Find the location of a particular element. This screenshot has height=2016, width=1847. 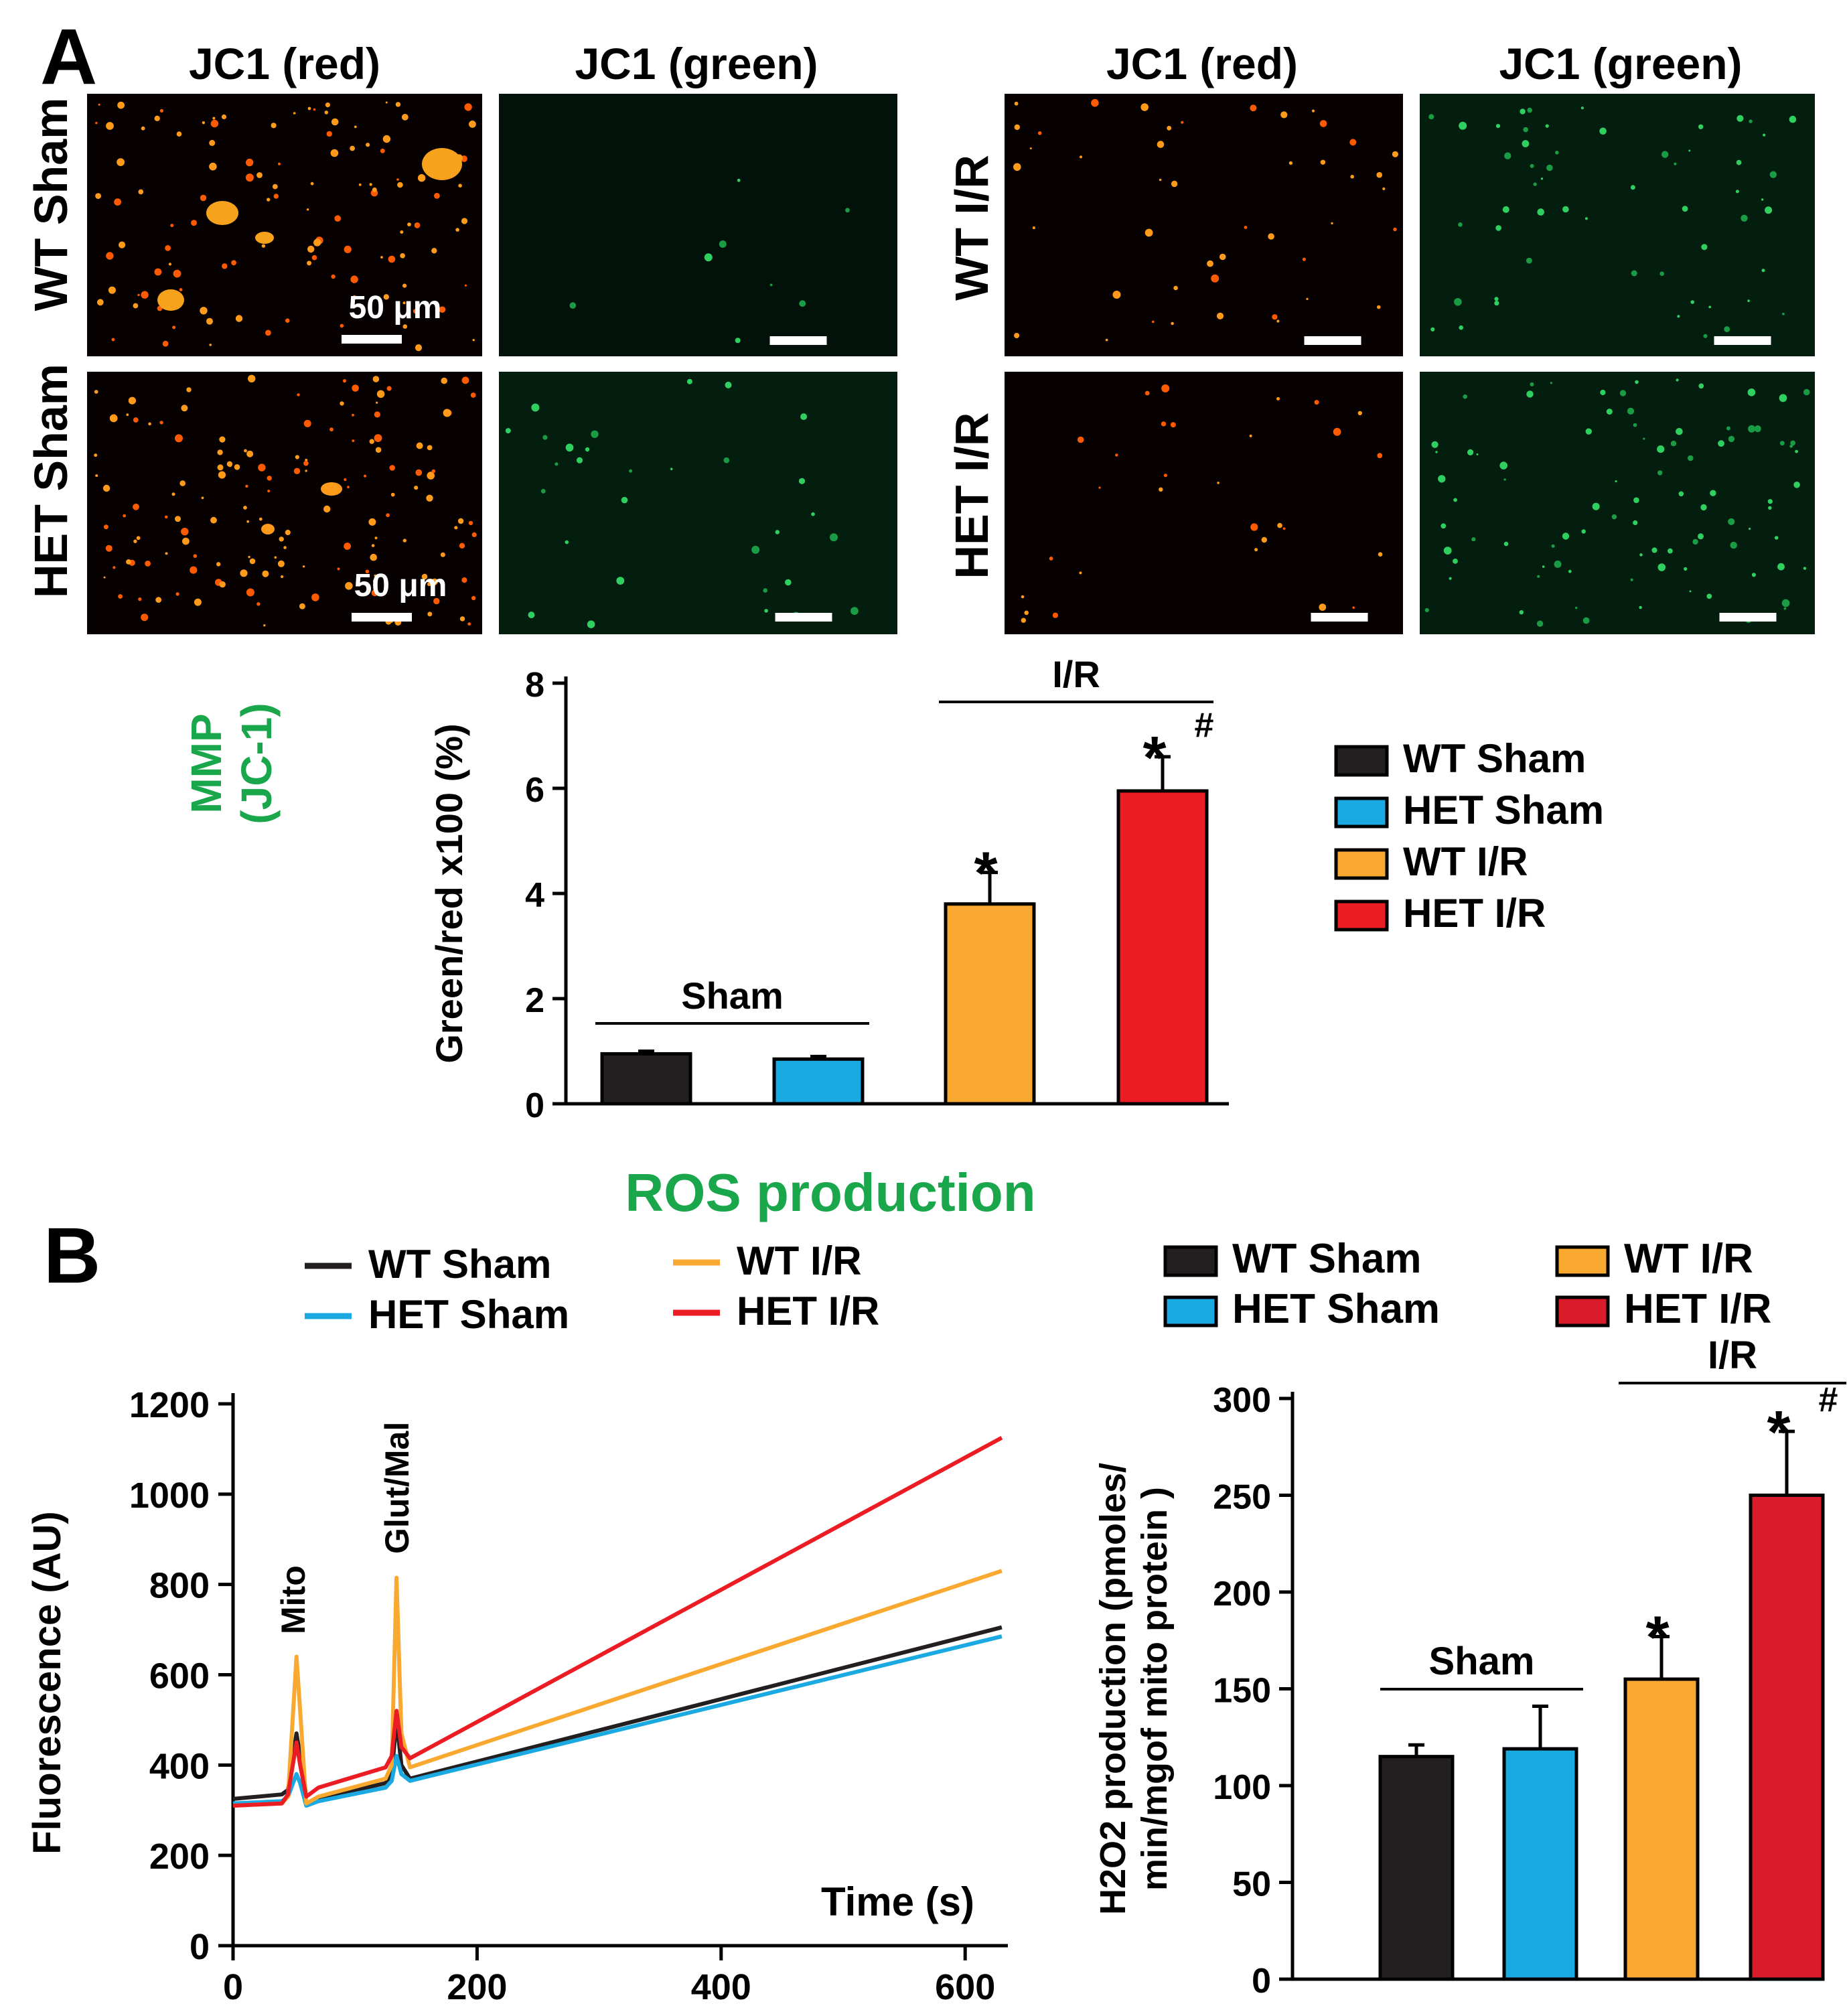

panel-b-label: B is located at coordinates (72, 1256).